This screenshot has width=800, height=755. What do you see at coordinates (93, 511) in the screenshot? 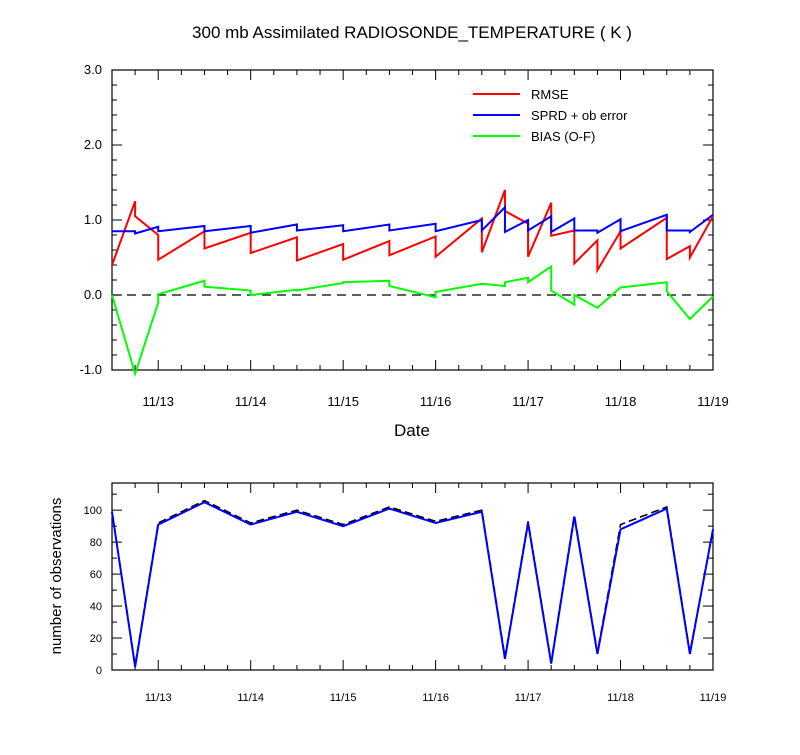
I see `bottom-y-tick-label: 100` at bounding box center [93, 511].